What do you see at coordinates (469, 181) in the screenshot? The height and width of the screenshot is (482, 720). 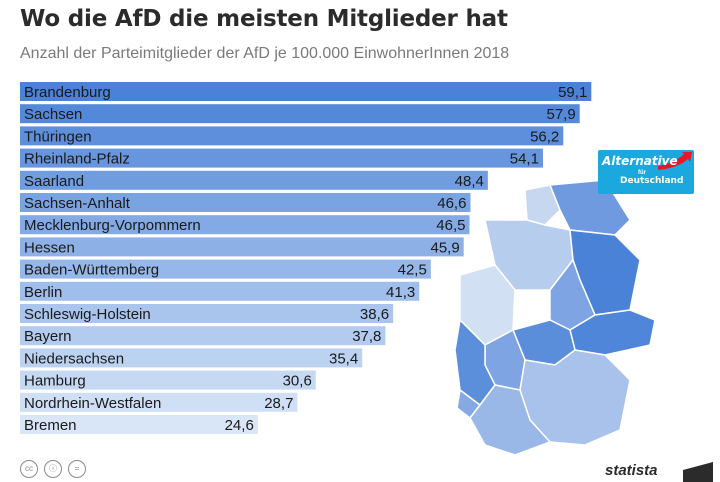 I see `bar-value-label: 48,4` at bounding box center [469, 181].